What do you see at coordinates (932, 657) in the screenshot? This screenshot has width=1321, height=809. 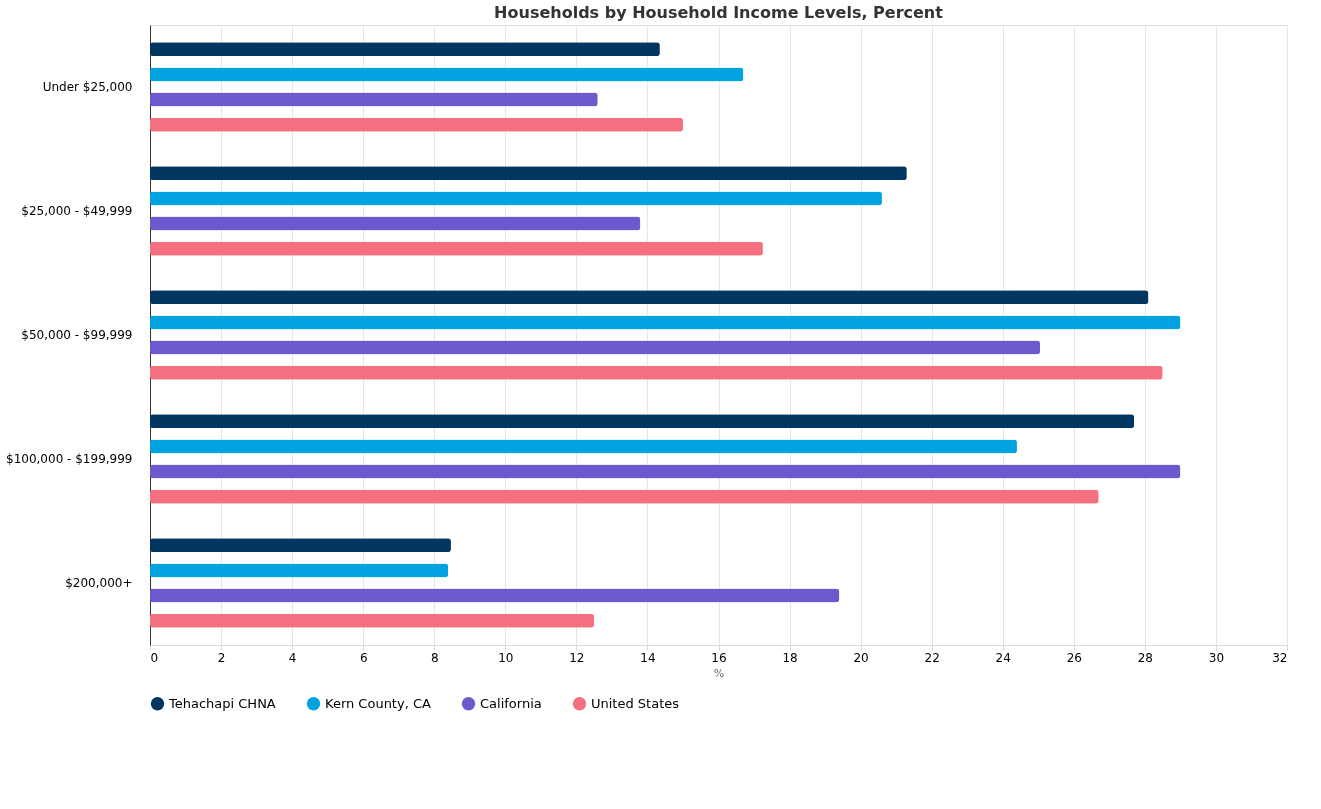 I see `x-tick-label: 22` at bounding box center [932, 657].